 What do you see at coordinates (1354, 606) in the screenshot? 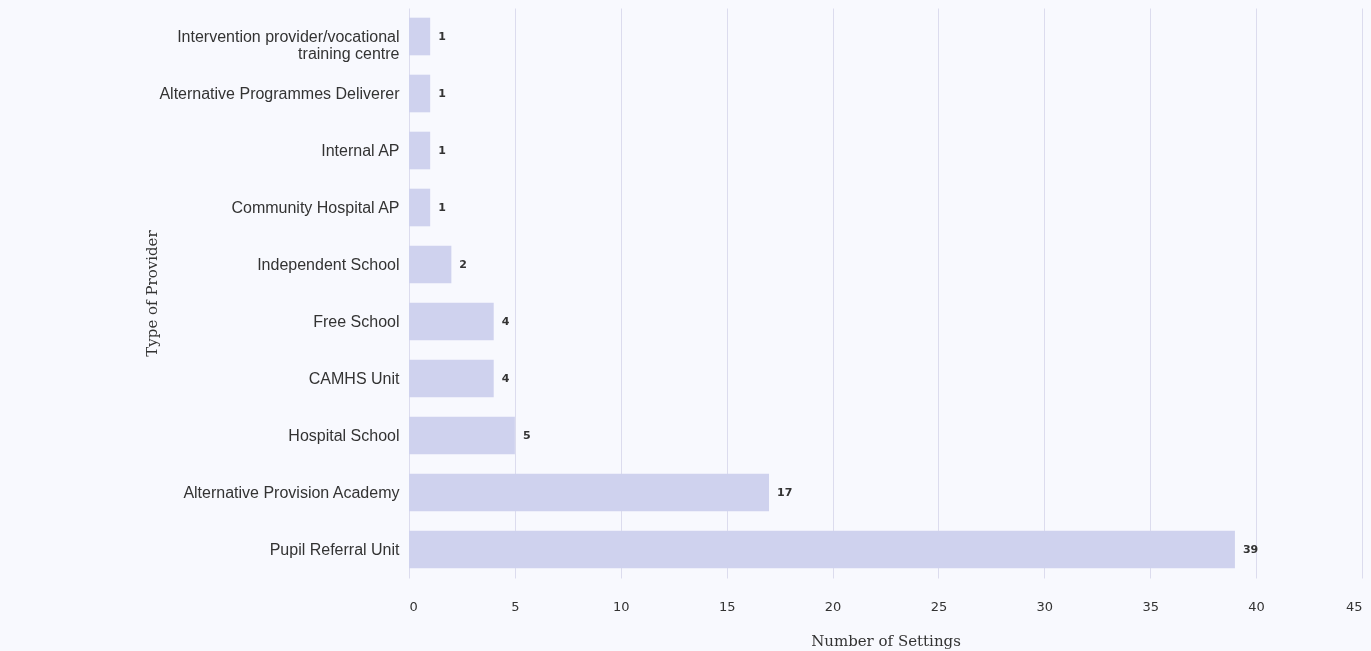
I see `x-tick-label: 45` at bounding box center [1354, 606].